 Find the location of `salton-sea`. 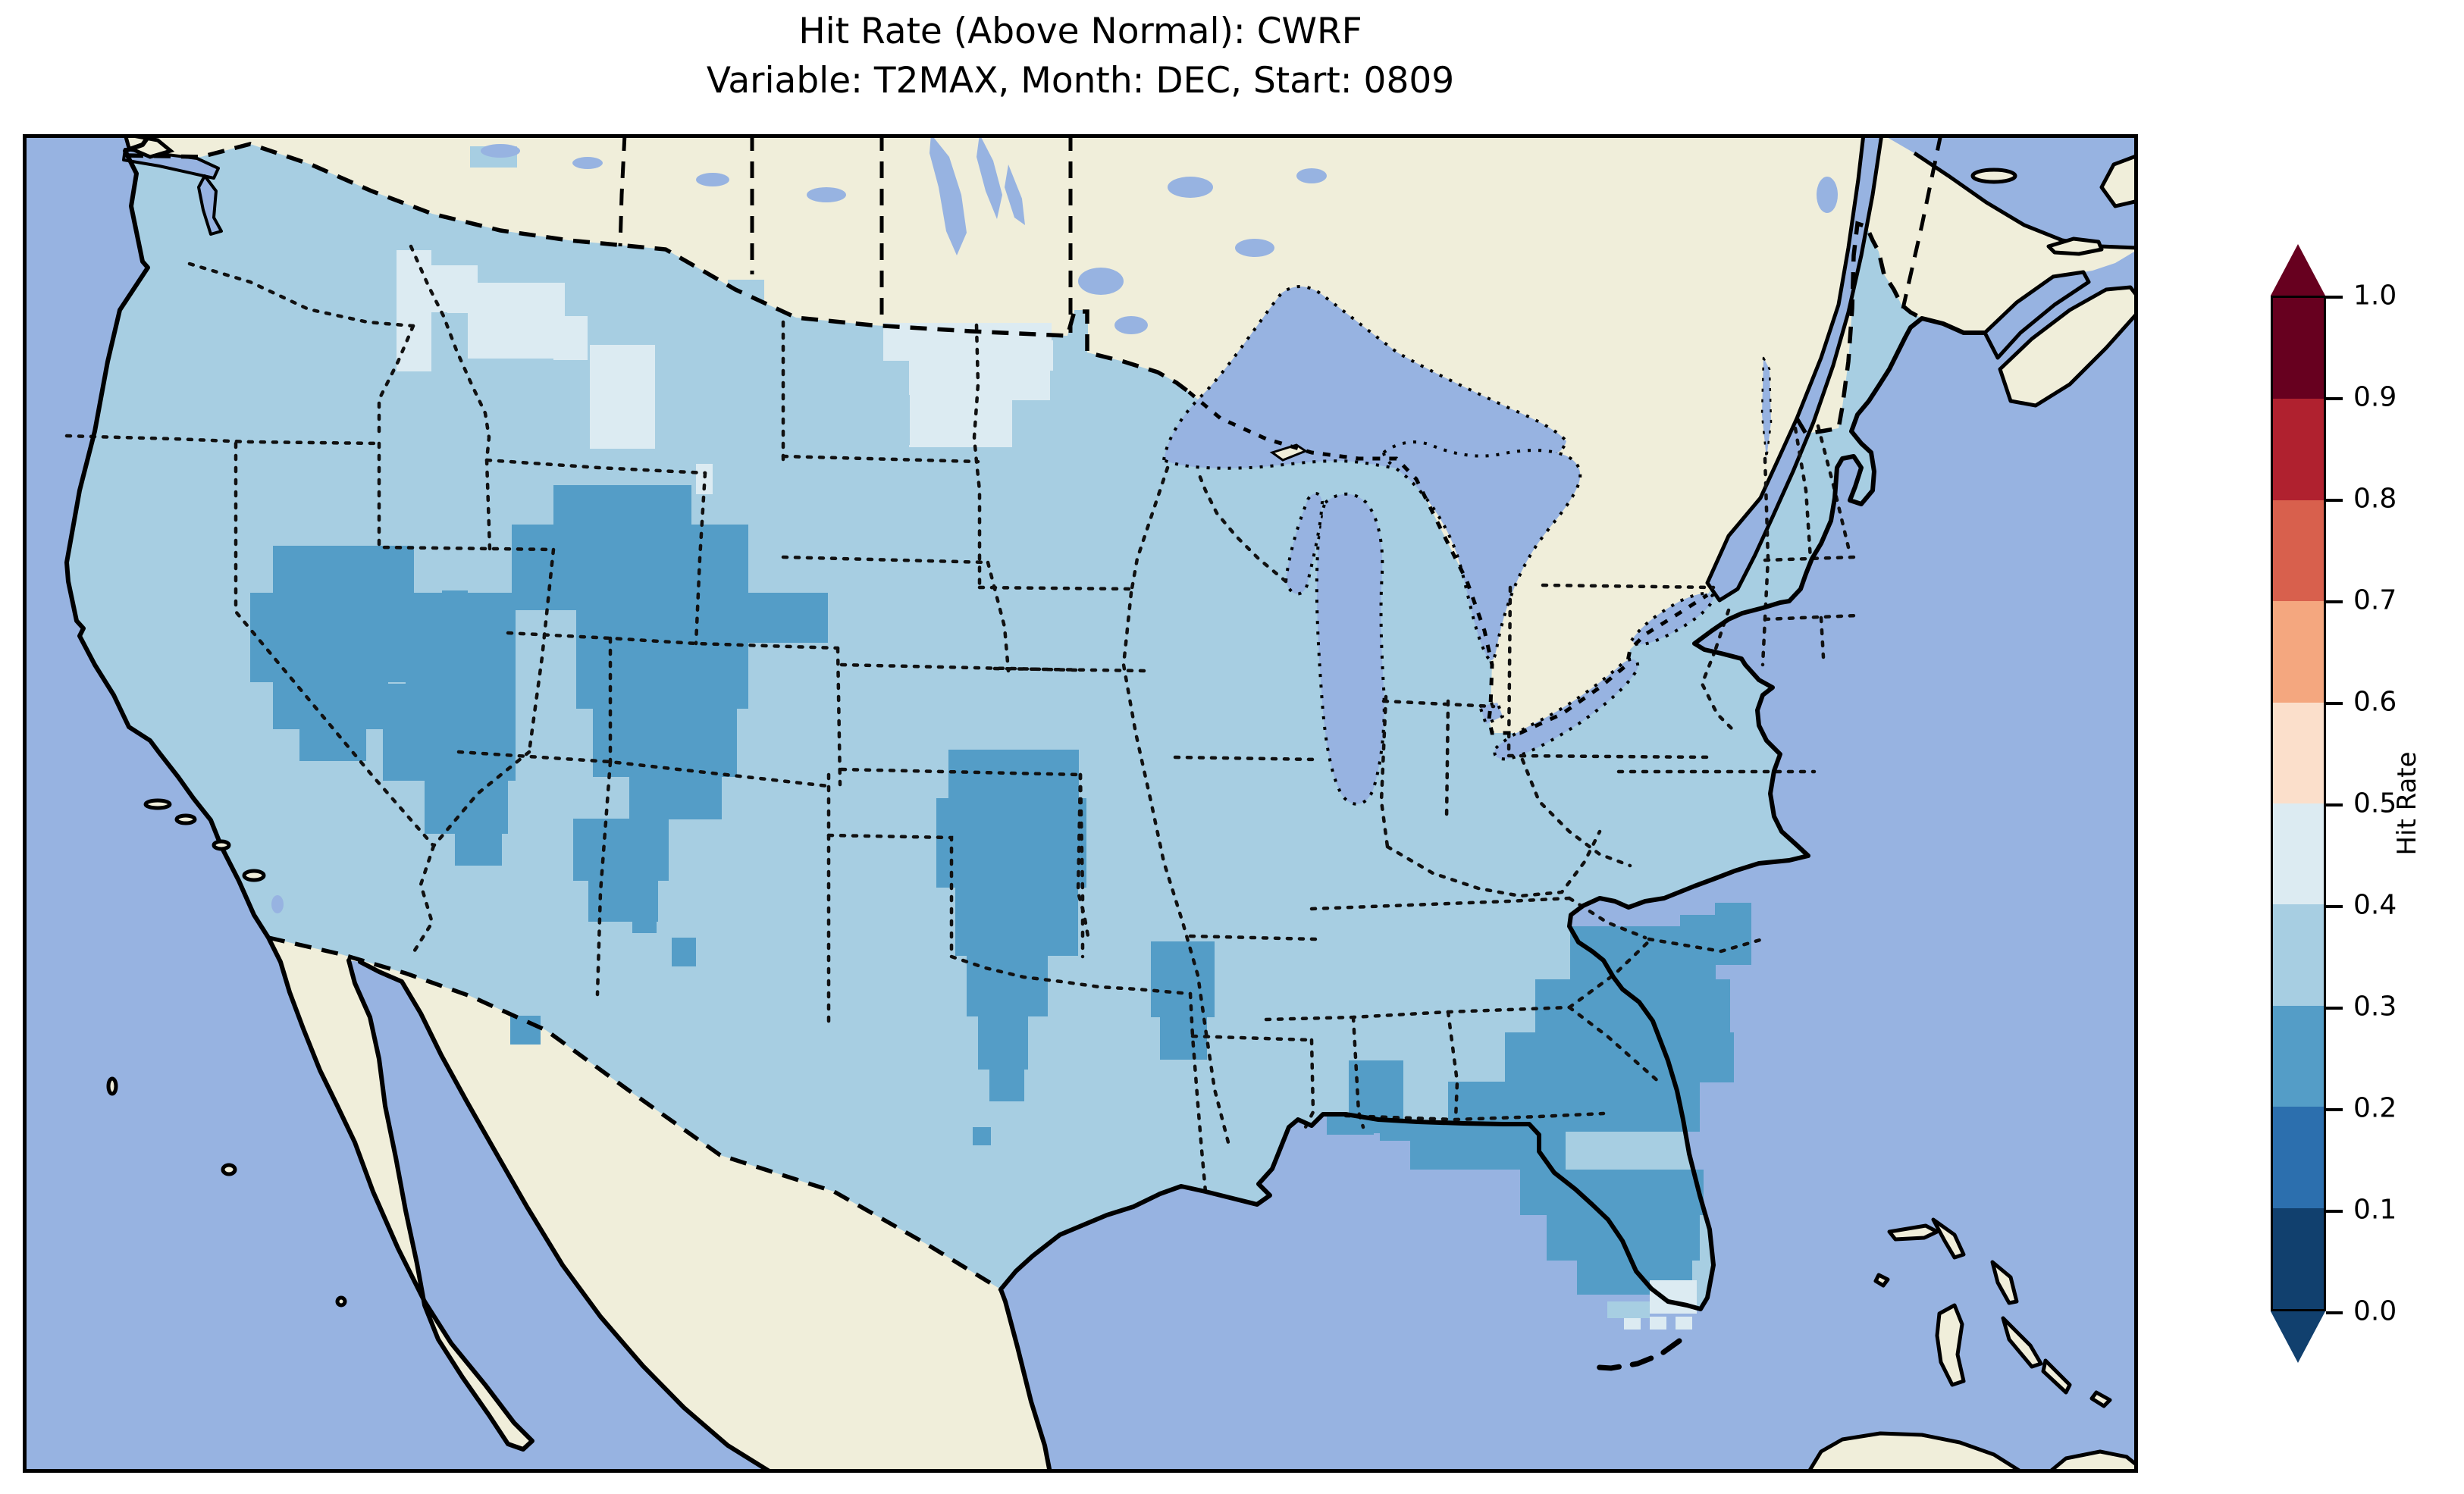

salton-sea is located at coordinates (277, 904).